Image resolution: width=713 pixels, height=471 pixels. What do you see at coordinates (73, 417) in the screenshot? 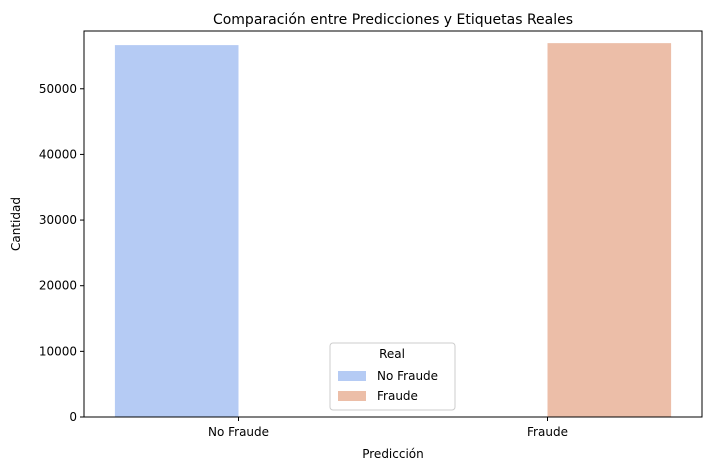
I see `y-tick-label: 0` at bounding box center [73, 417].